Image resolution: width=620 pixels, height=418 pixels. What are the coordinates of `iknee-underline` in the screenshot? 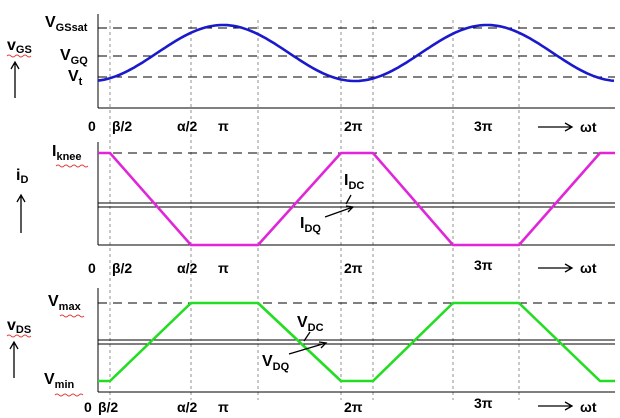 It's located at (72, 166).